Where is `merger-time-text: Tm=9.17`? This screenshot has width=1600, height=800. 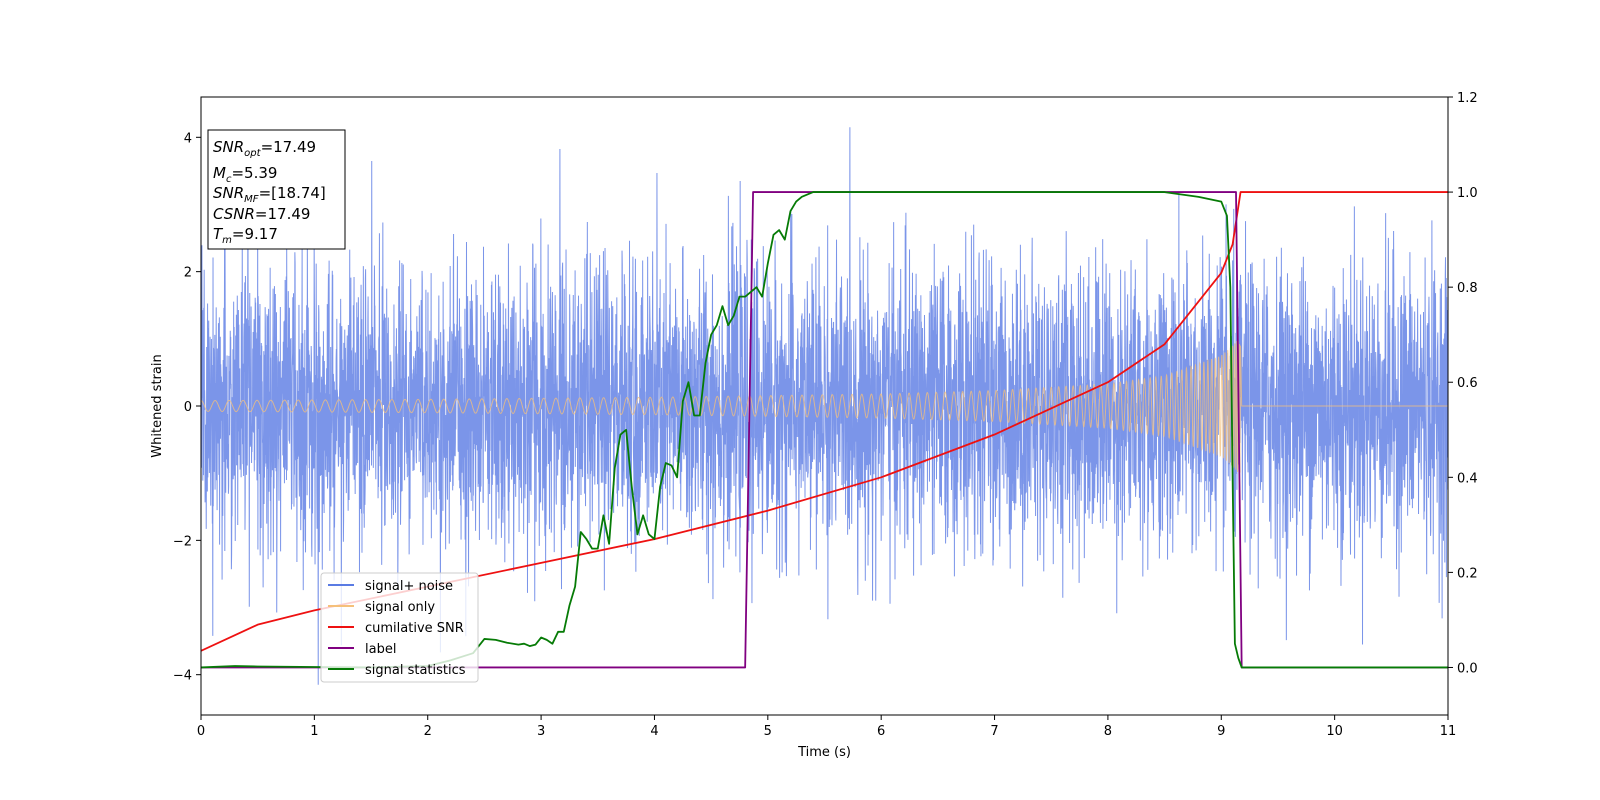 merger-time-text: Tm=9.17 is located at coordinates (245, 235).